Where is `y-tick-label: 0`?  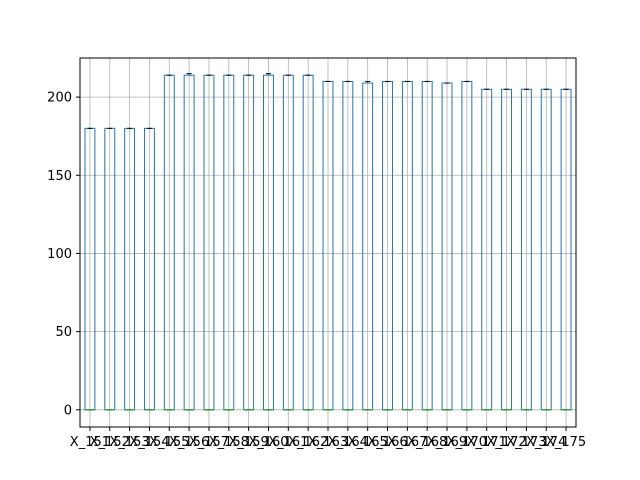
y-tick-label: 0 is located at coordinates (68, 410).